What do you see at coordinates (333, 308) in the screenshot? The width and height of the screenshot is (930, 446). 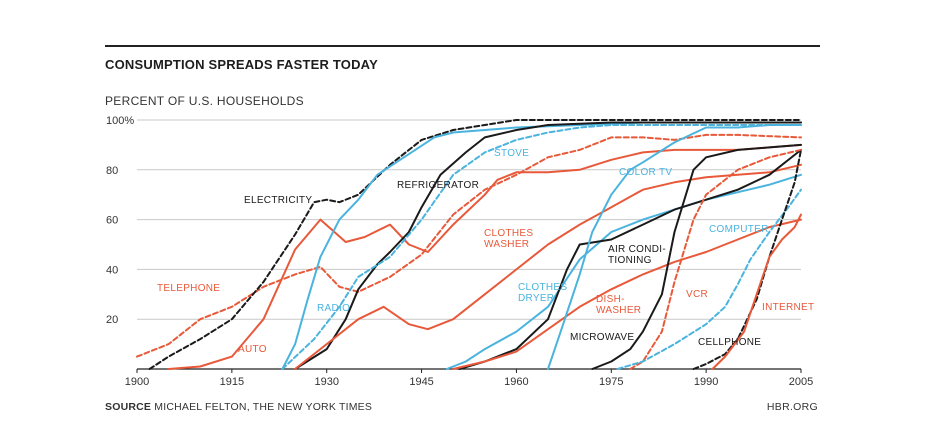 I see `series-label-radio: RADIO` at bounding box center [333, 308].